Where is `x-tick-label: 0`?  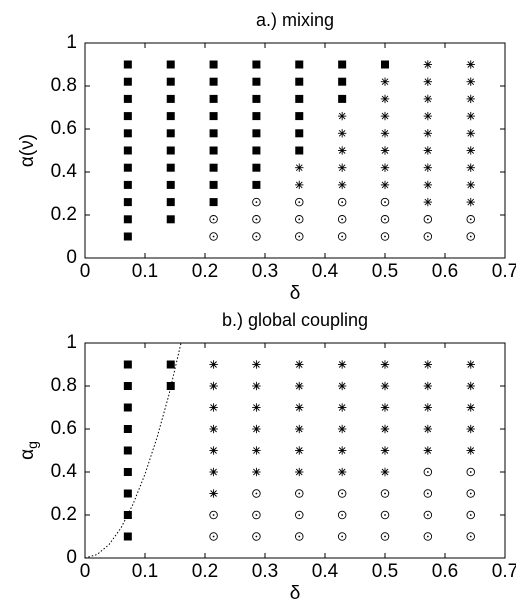
x-tick-label: 0 is located at coordinates (85, 571).